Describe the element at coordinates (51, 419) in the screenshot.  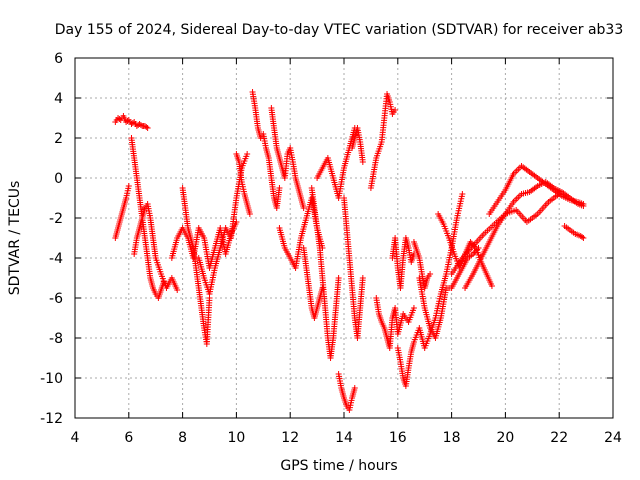
I see `y-tick-label: -12` at that location.